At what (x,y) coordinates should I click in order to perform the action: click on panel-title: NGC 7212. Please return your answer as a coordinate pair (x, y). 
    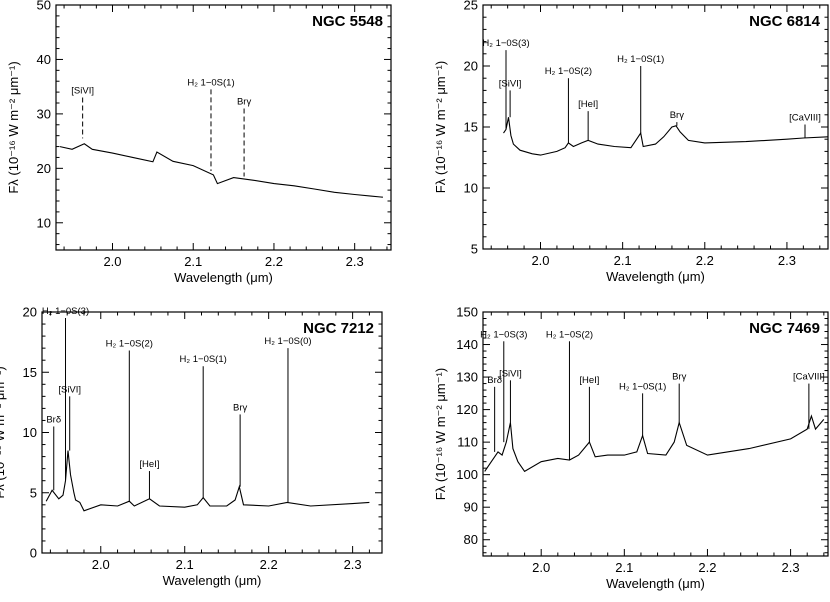
    Looking at the image, I should click on (338, 328).